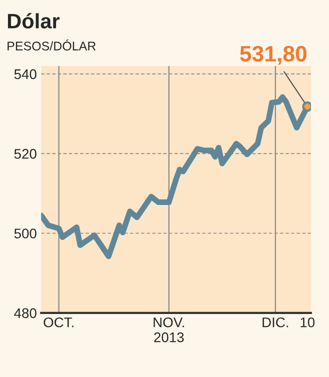 The image size is (329, 377). Describe the element at coordinates (25, 153) in the screenshot. I see `y-tick-label: 520` at that location.